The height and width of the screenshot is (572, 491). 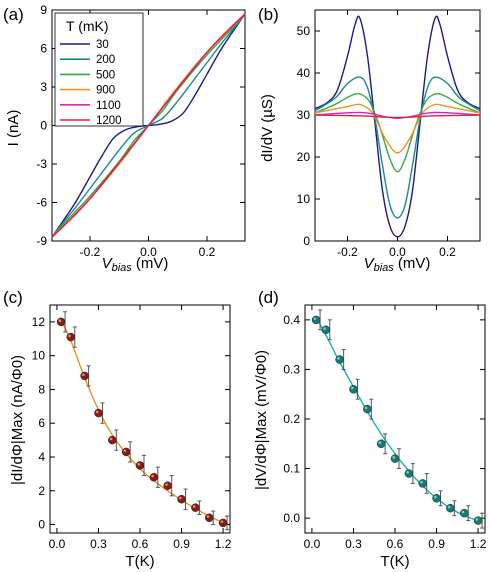 I want to click on y-tick-label-c: 10, so click(x=39, y=356).